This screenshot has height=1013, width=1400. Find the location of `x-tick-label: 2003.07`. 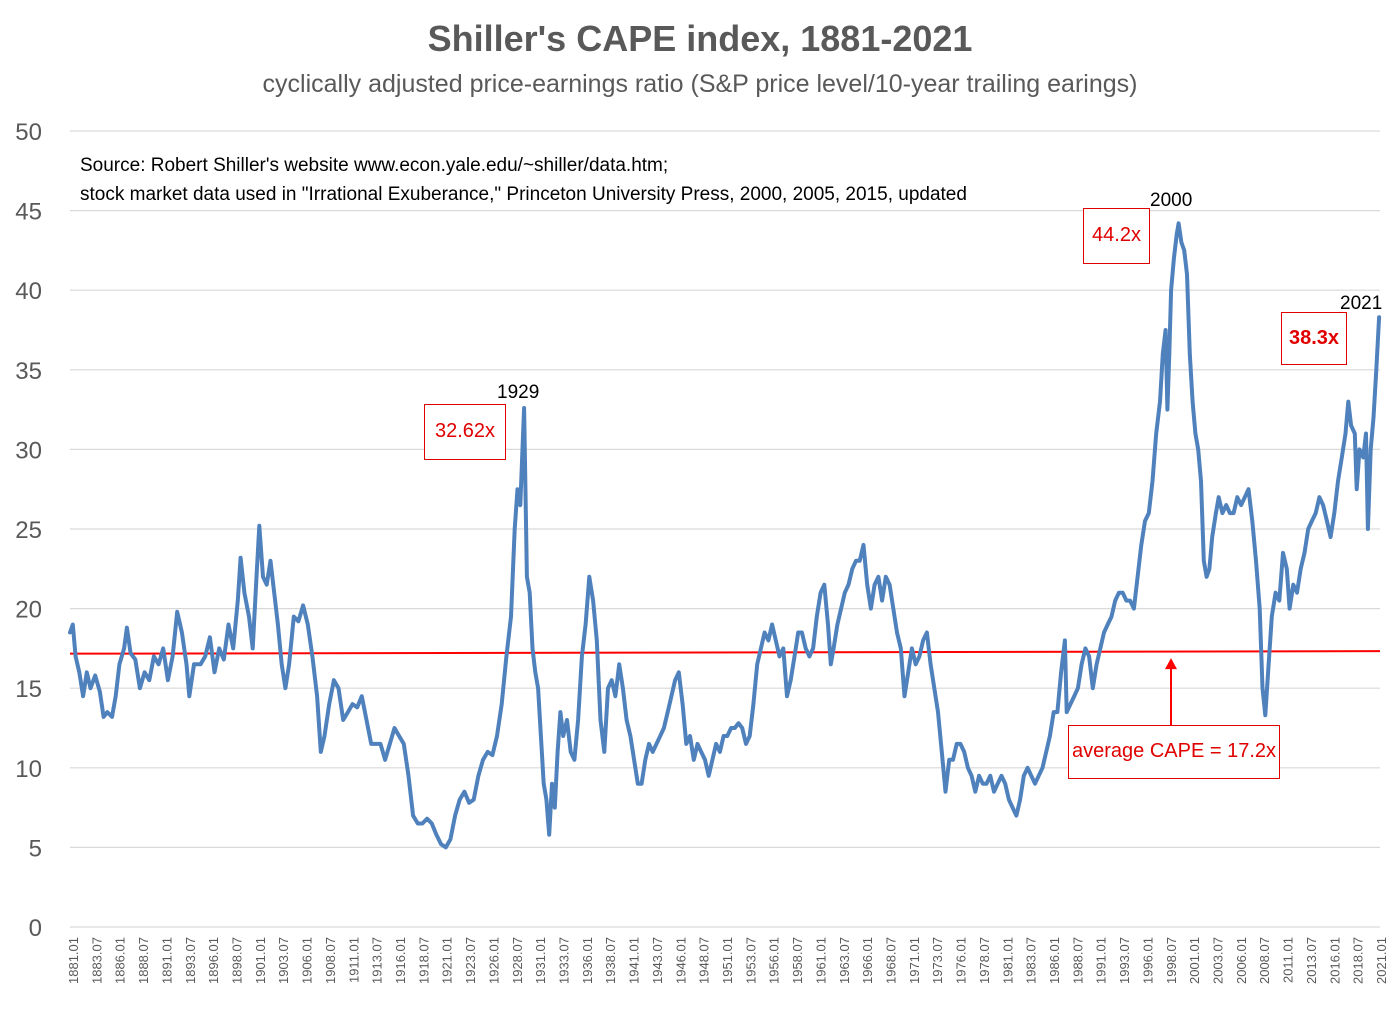

x-tick-label: 2003.07 is located at coordinates (1218, 960).